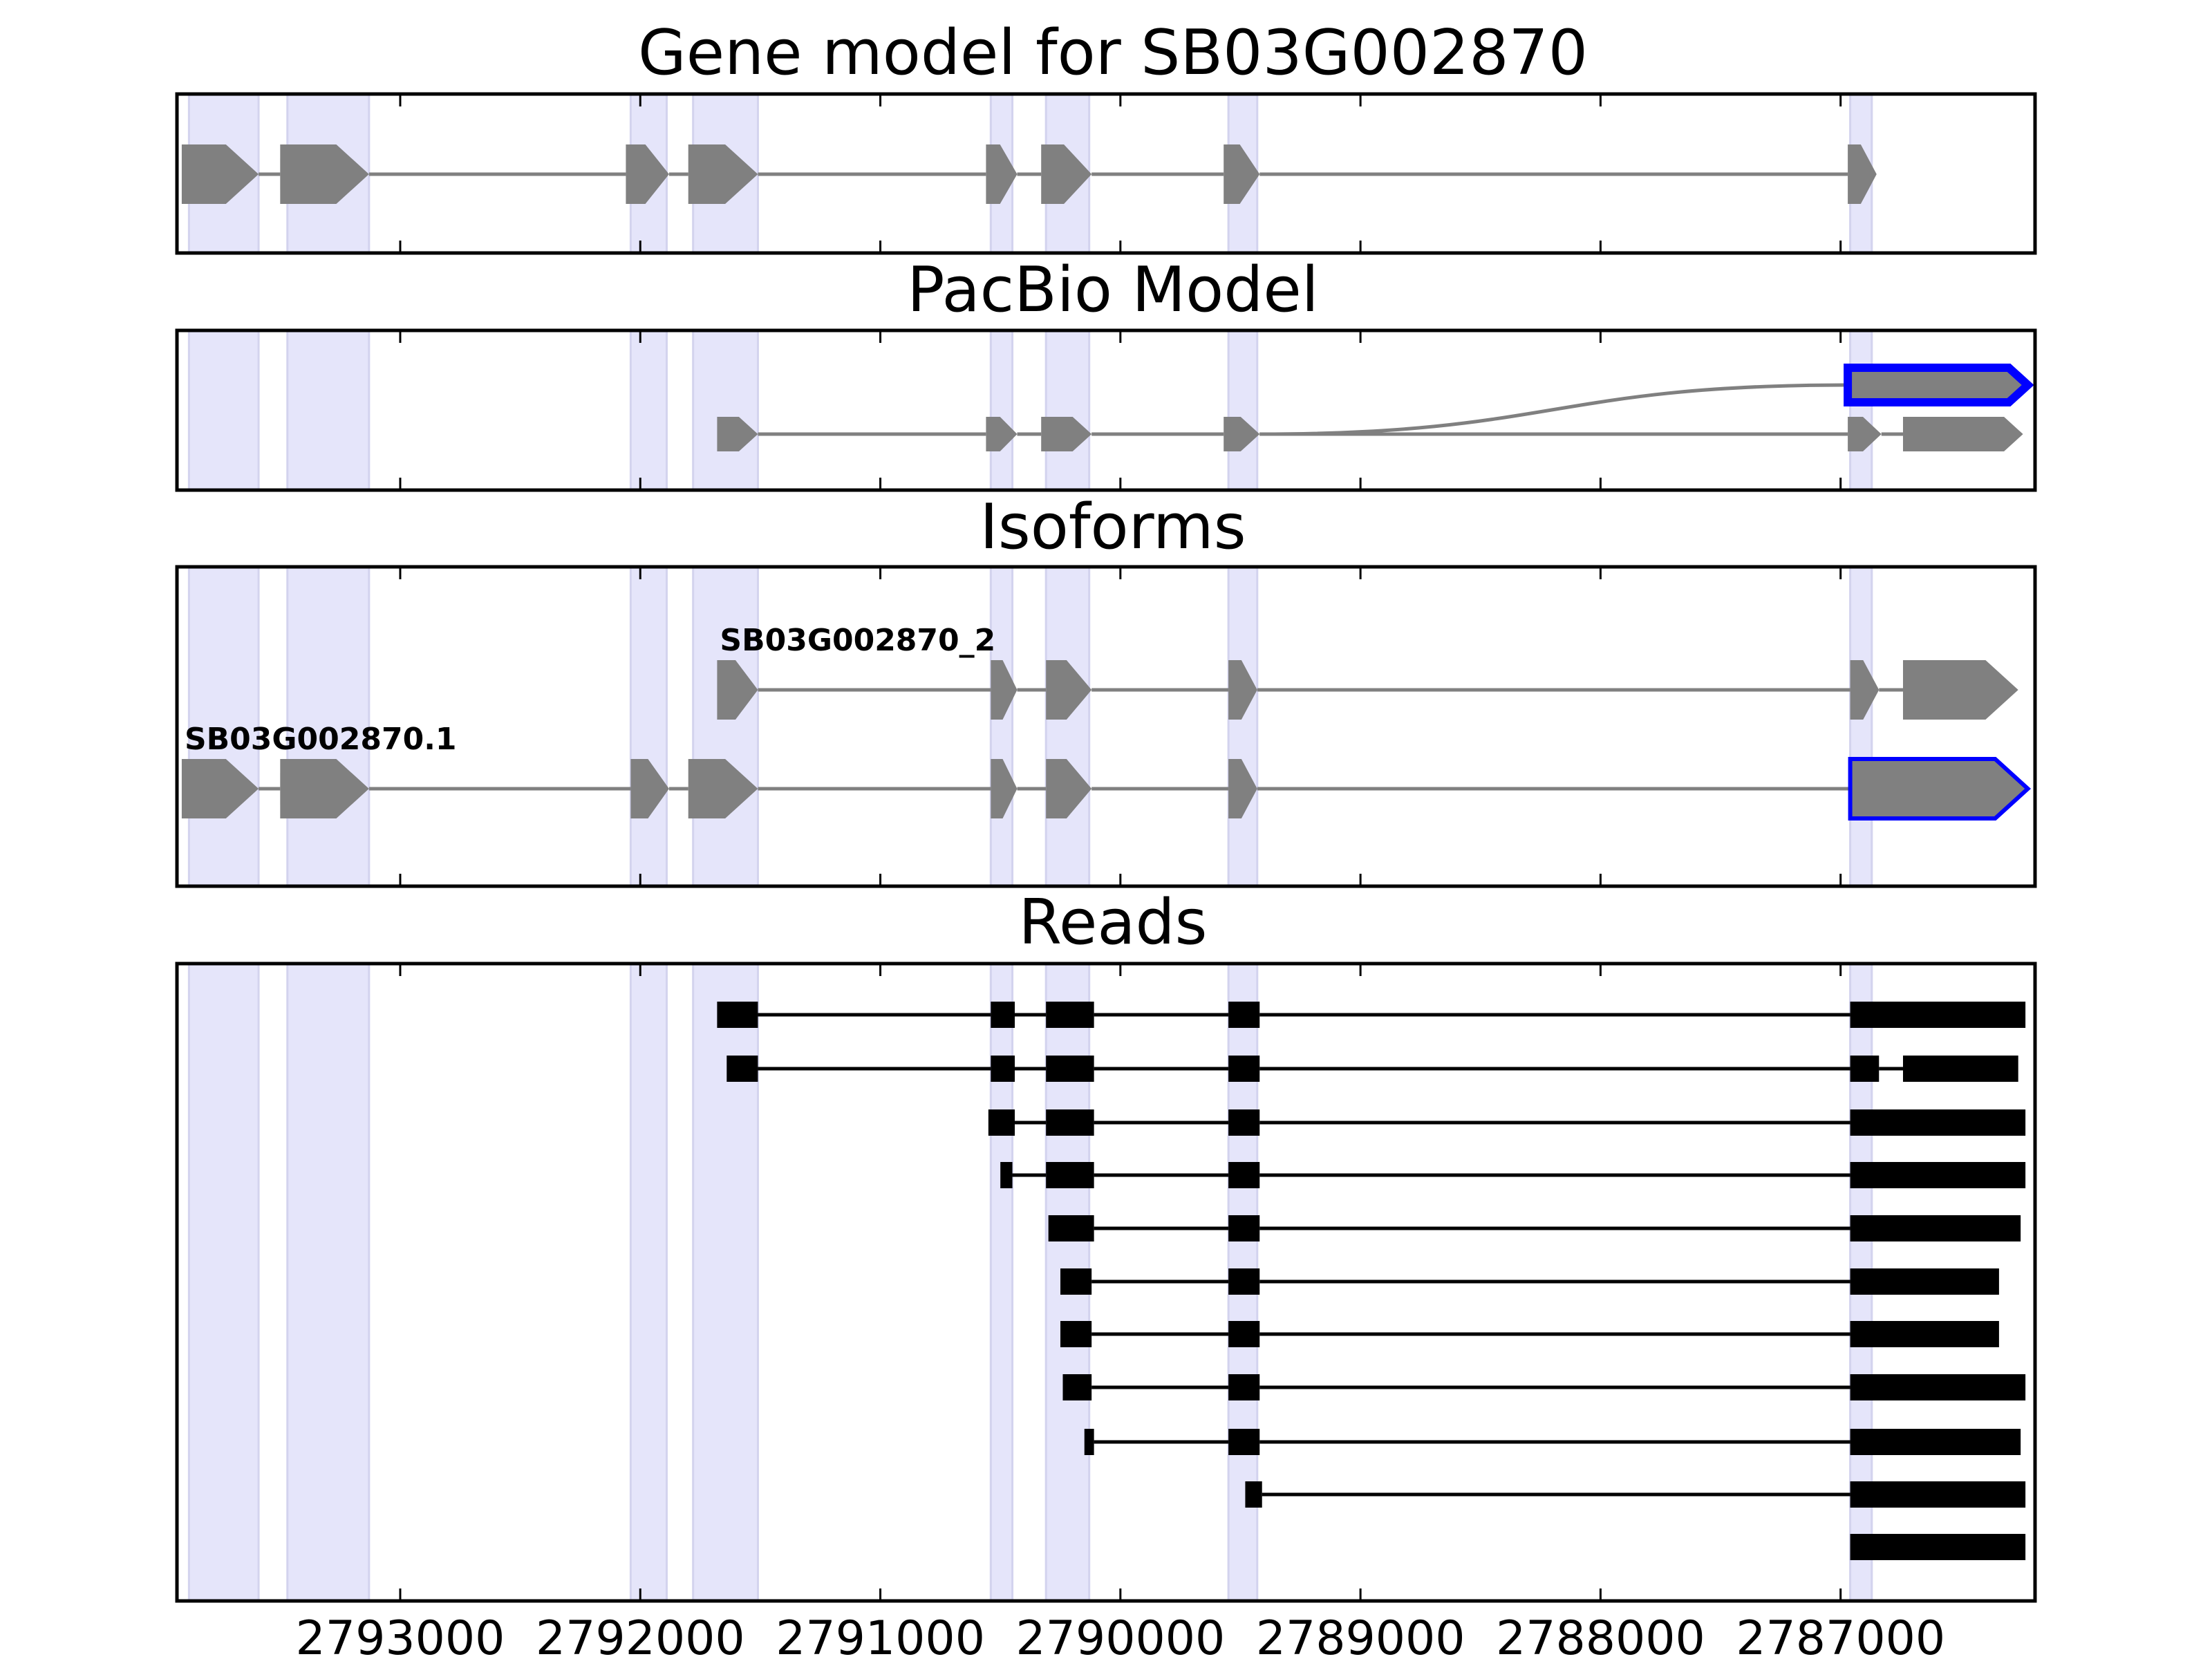 This screenshot has width=2212, height=1659. What do you see at coordinates (1112, 922) in the screenshot?
I see `panel-title-reads: Reads` at bounding box center [1112, 922].